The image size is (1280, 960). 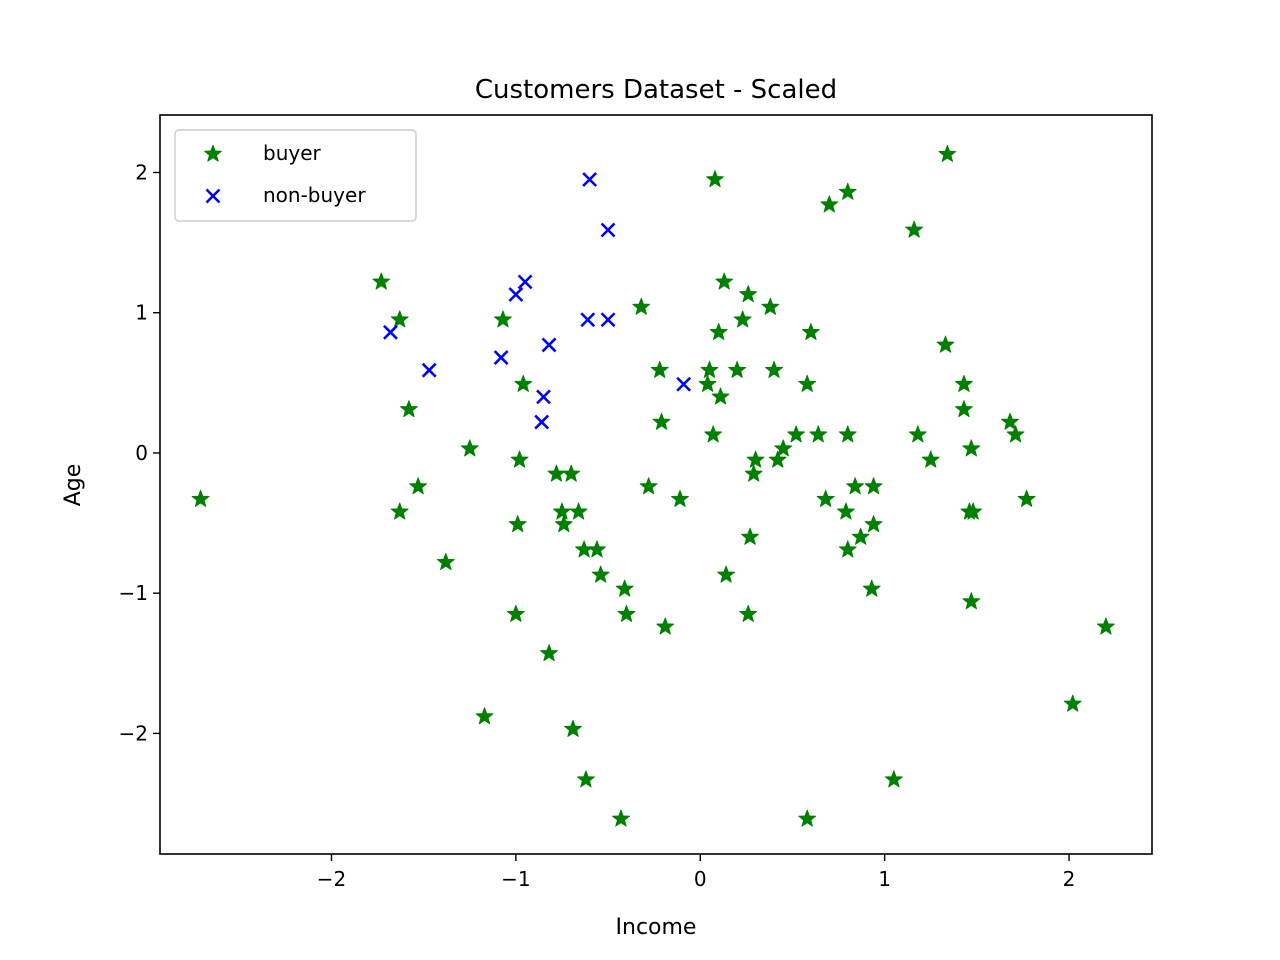 I want to click on y-tick-label: 2, so click(x=141, y=172).